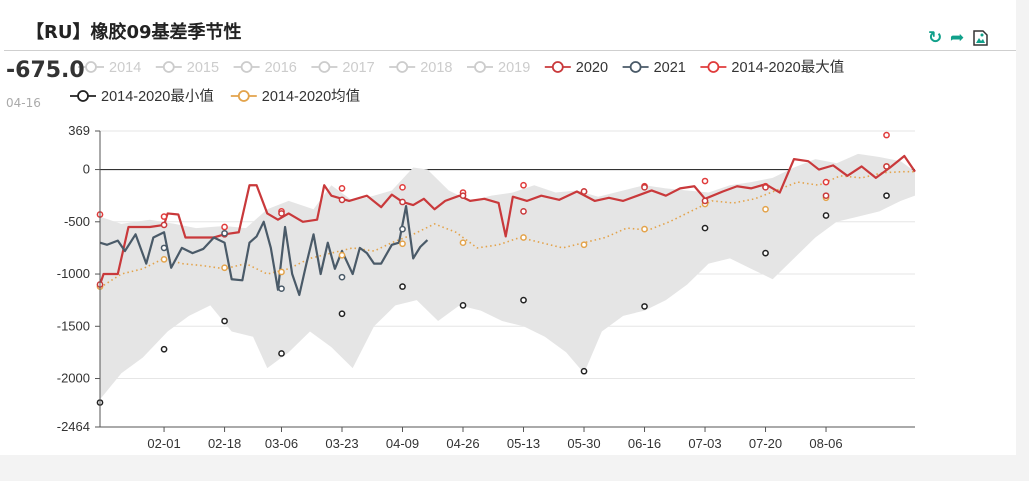 Image resolution: width=1029 pixels, height=481 pixels. I want to click on x-tick-label: 05-13, so click(523, 443).